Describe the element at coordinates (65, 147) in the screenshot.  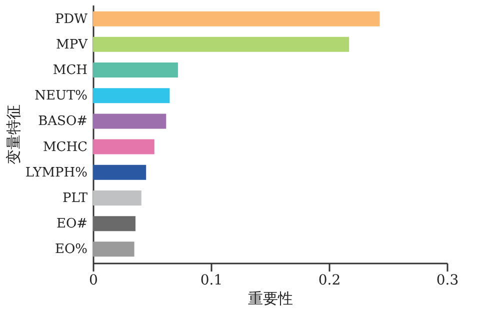
I see `y-tick-label: MCHC` at that location.